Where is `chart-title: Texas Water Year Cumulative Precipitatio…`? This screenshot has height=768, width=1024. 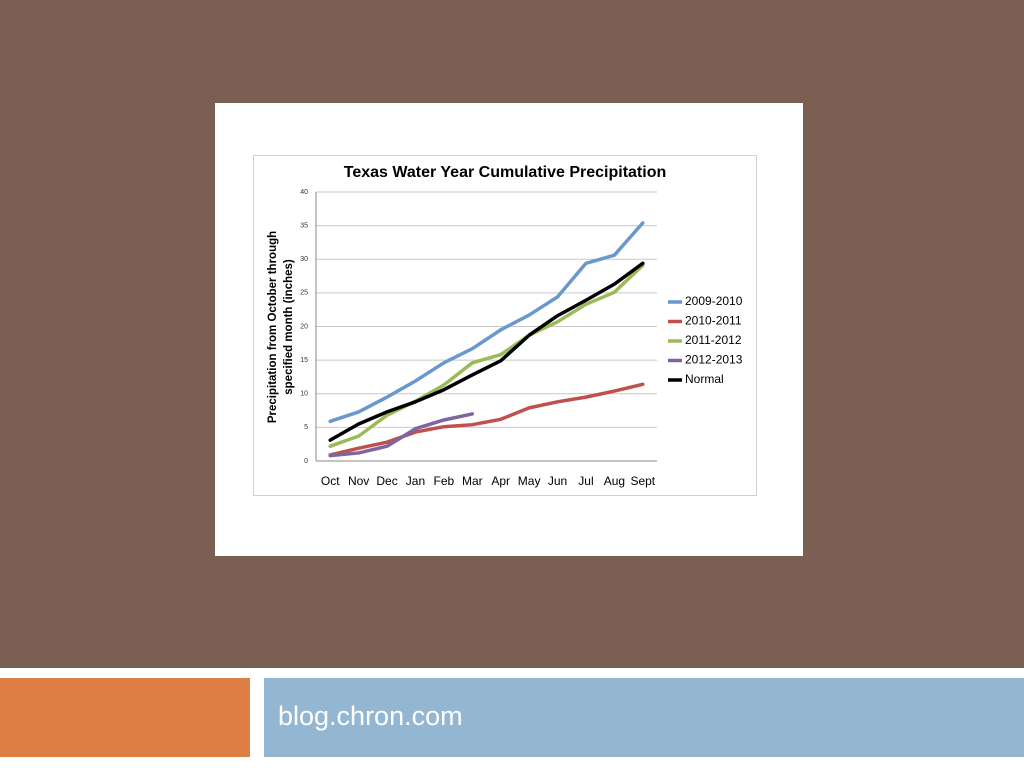
chart-title: Texas Water Year Cumulative Precipitatio… is located at coordinates (505, 172).